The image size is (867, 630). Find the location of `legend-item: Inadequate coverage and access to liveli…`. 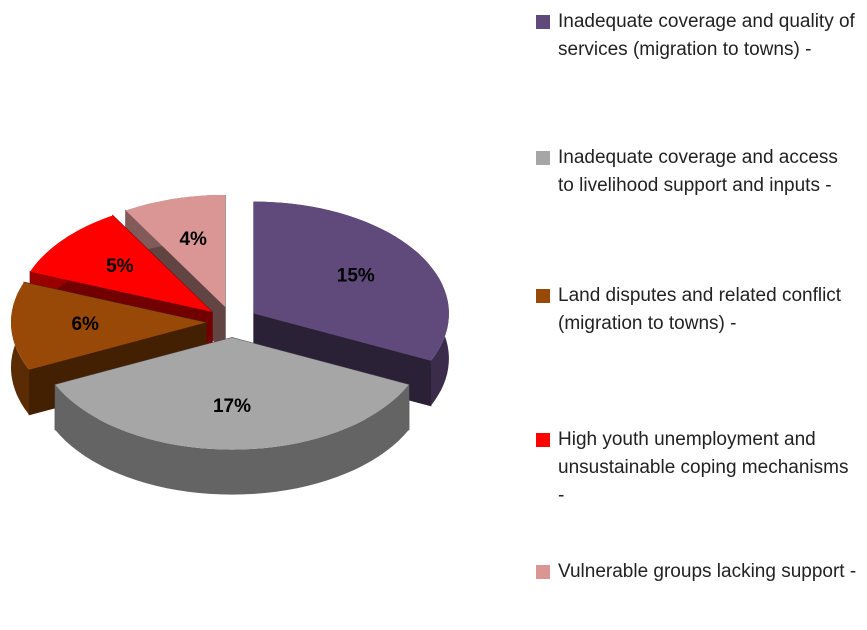

legend-item: Inadequate coverage and access to liveli… is located at coordinates (697, 172).